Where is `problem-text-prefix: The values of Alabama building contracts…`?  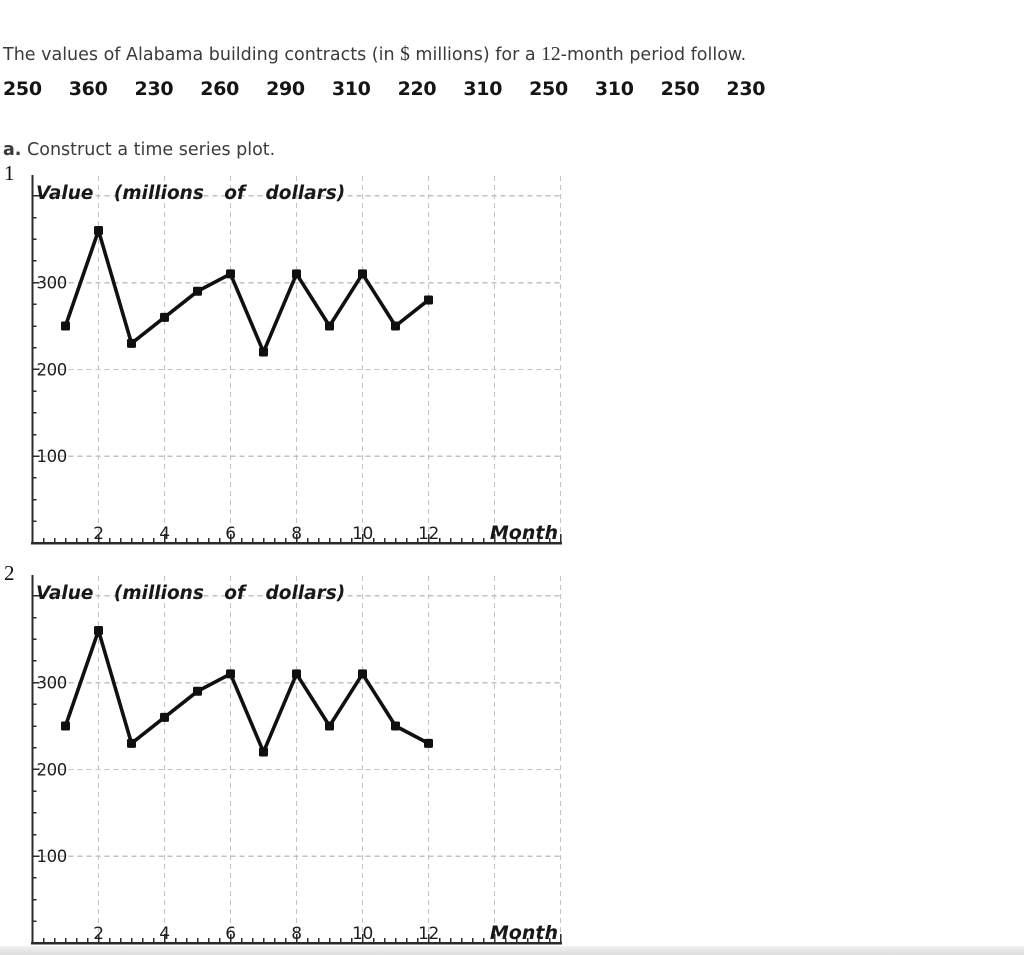
problem-text-prefix: The values of Alabama building contracts… is located at coordinates (202, 54).